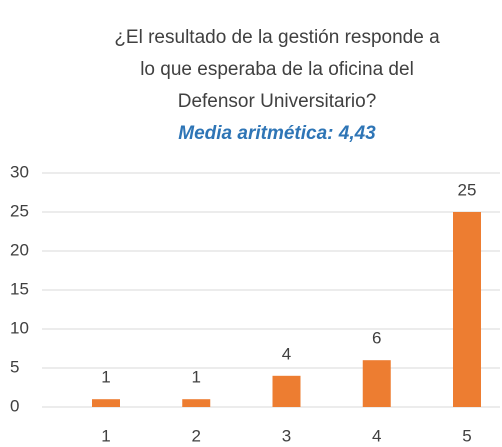  Describe the element at coordinates (14, 405) in the screenshot. I see `y-tick-label: 0` at that location.